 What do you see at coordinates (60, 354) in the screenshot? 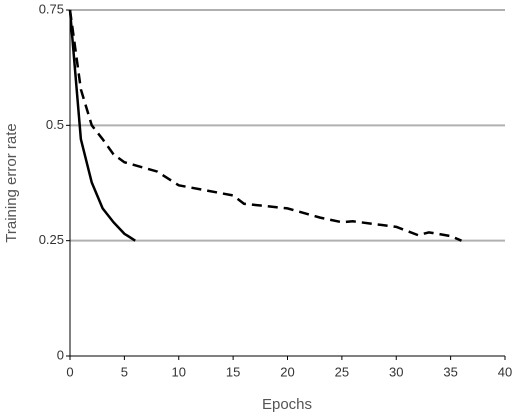
I see `y-tick-label: 0` at bounding box center [60, 354].